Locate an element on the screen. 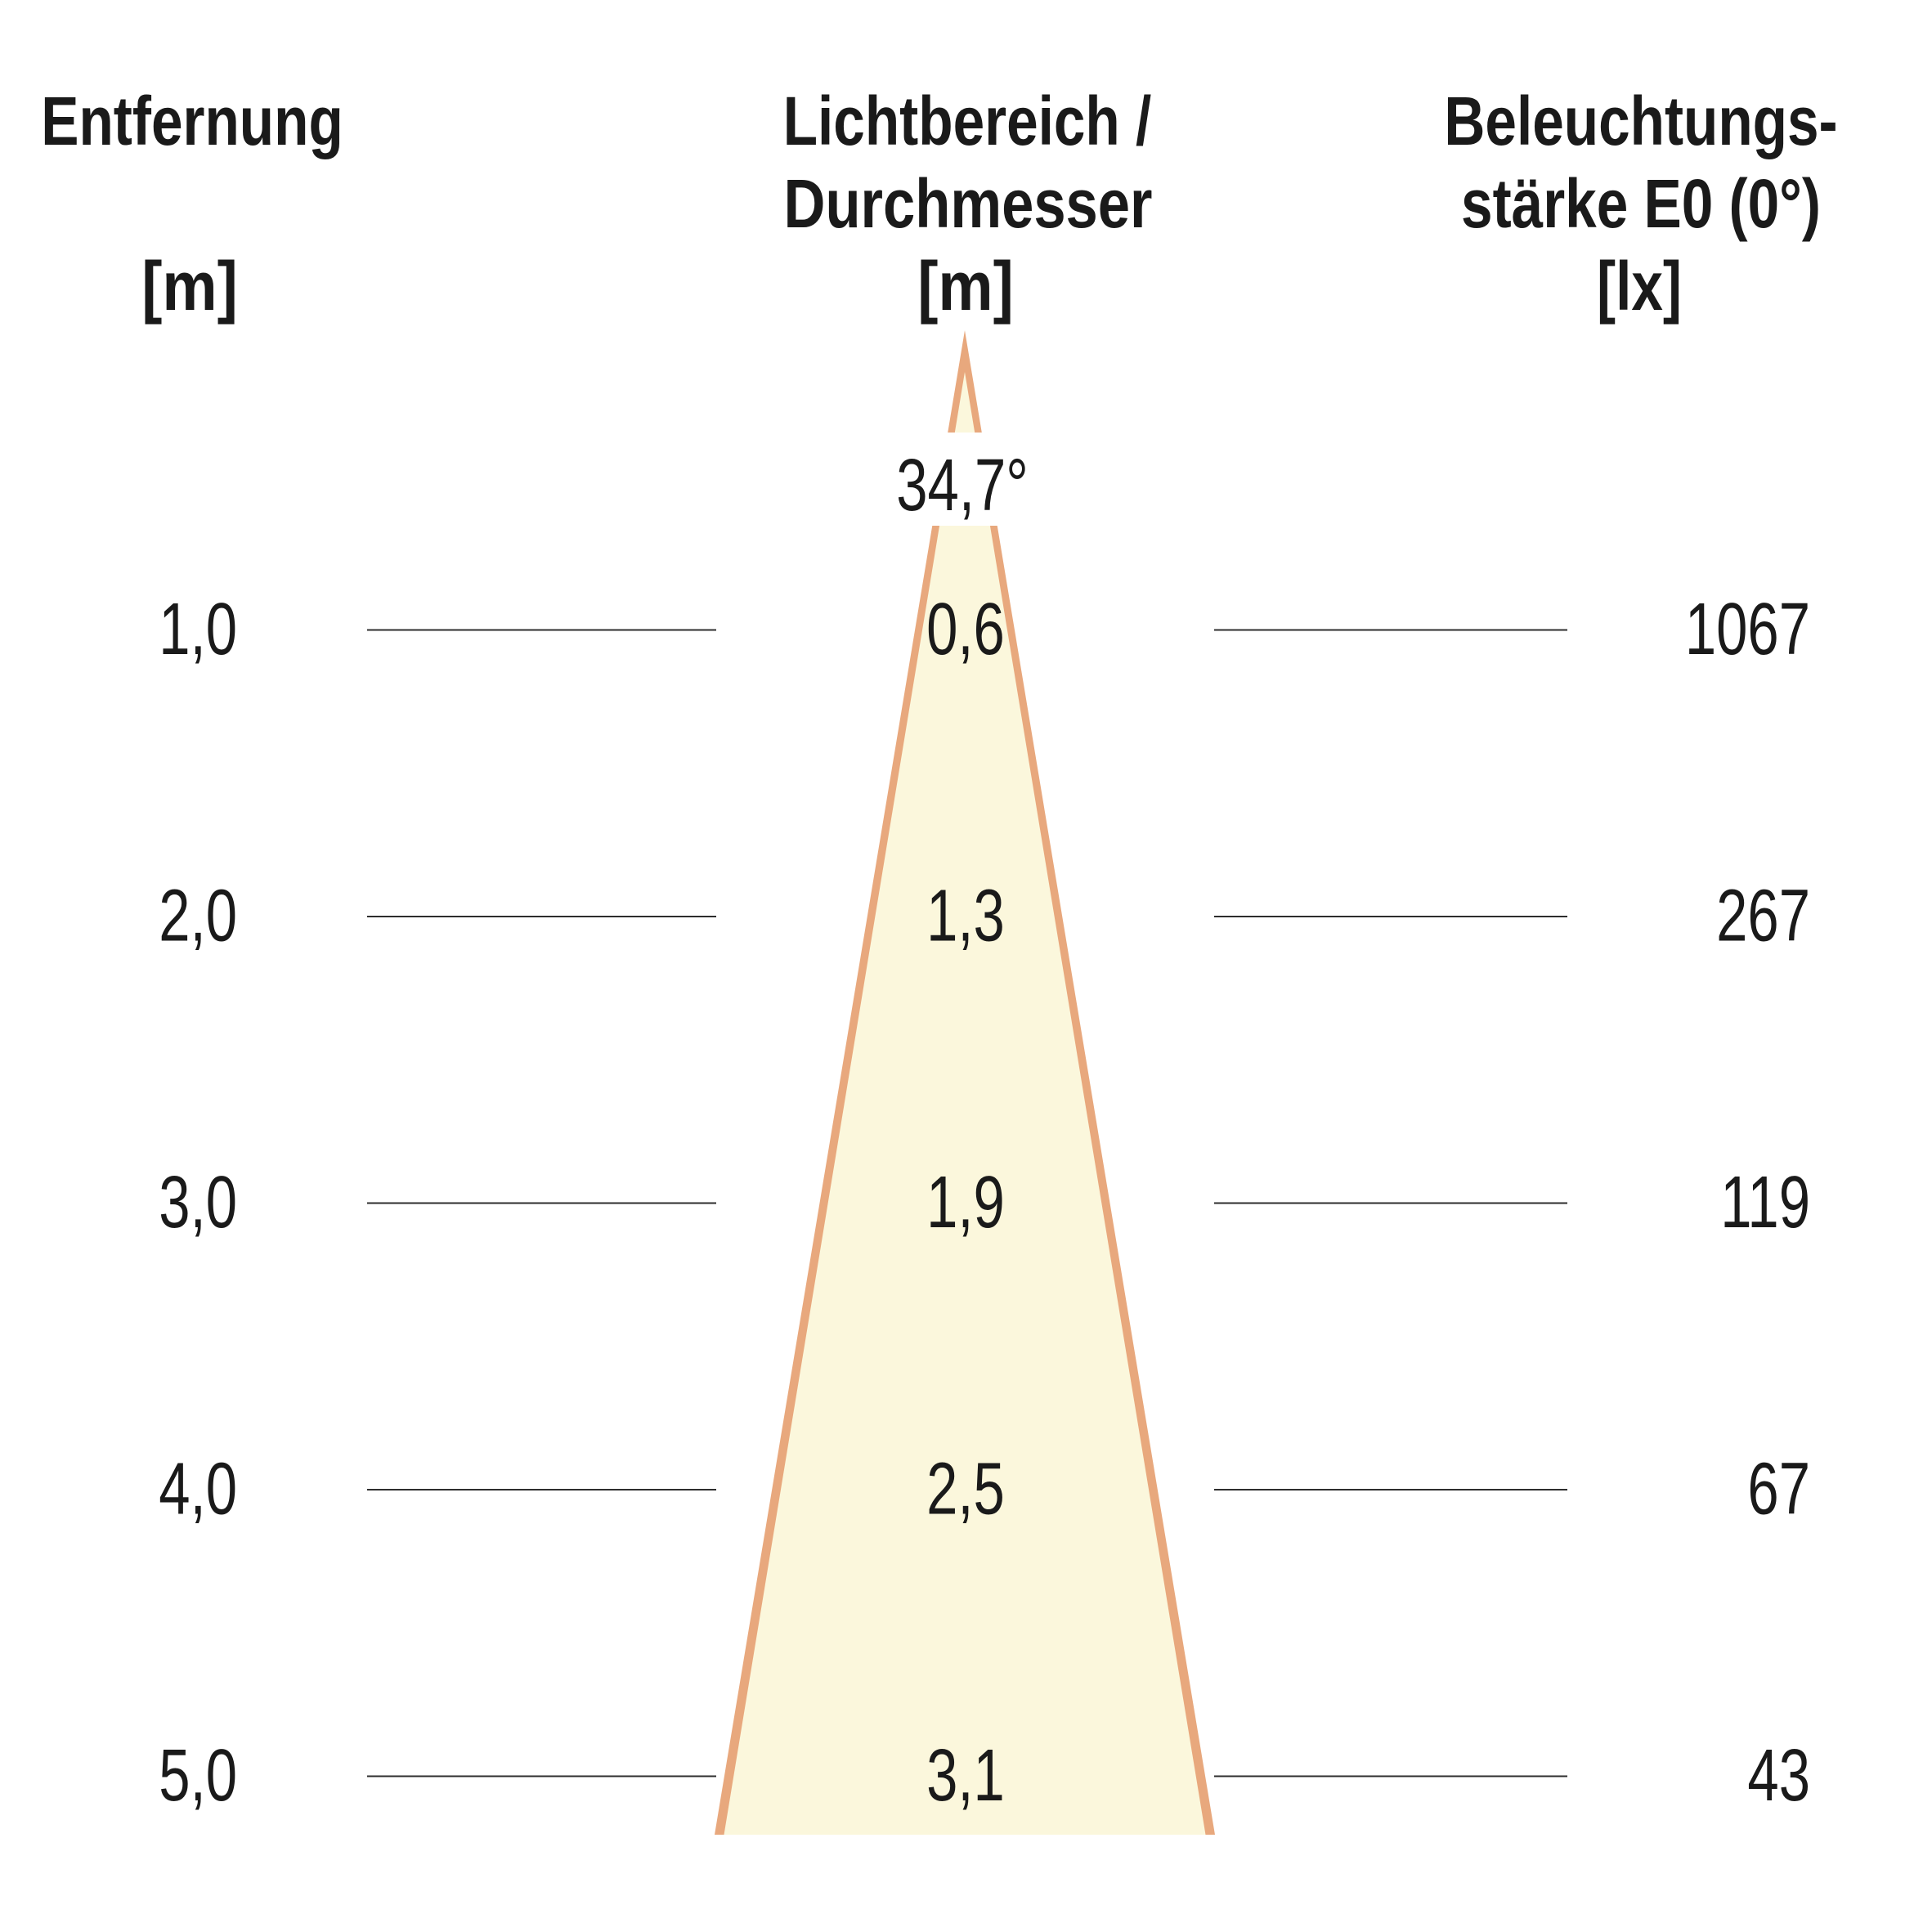  svg-text: Durchmesser is located at coordinates (968, 204).